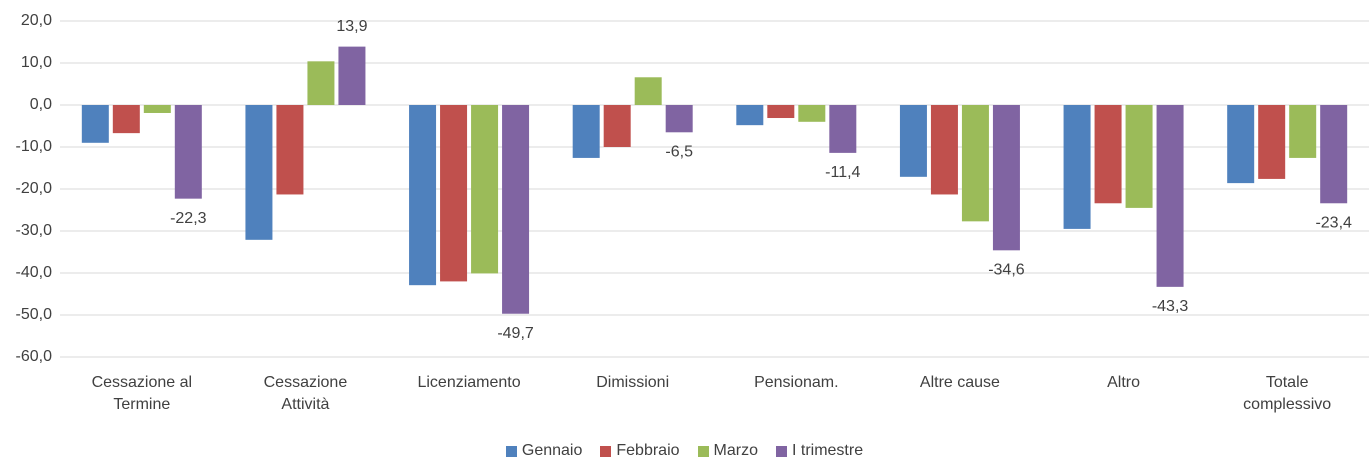 Image resolution: width=1369 pixels, height=462 pixels. I want to click on data-label: -34,6, so click(1006, 270).